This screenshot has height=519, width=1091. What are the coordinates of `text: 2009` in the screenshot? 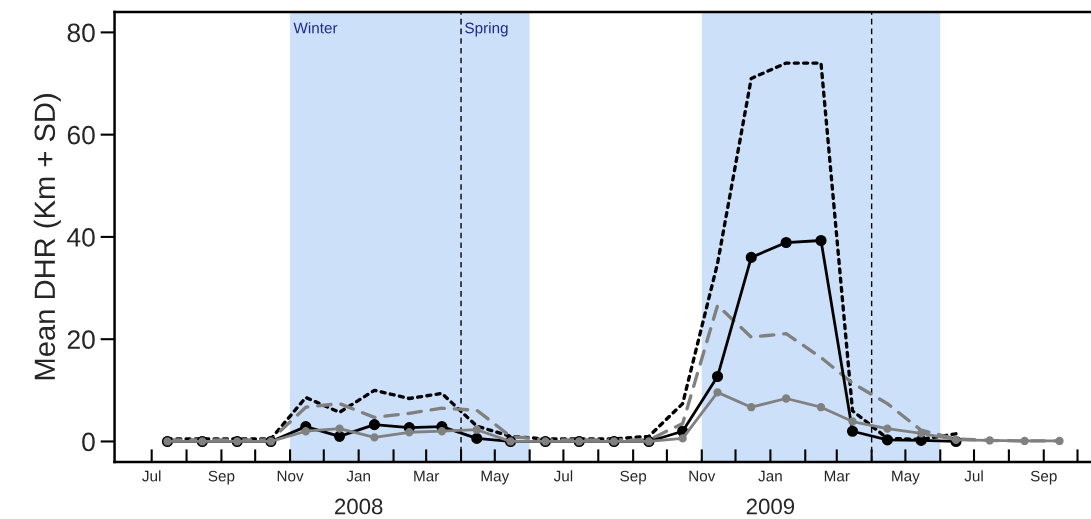 It's located at (770, 506).